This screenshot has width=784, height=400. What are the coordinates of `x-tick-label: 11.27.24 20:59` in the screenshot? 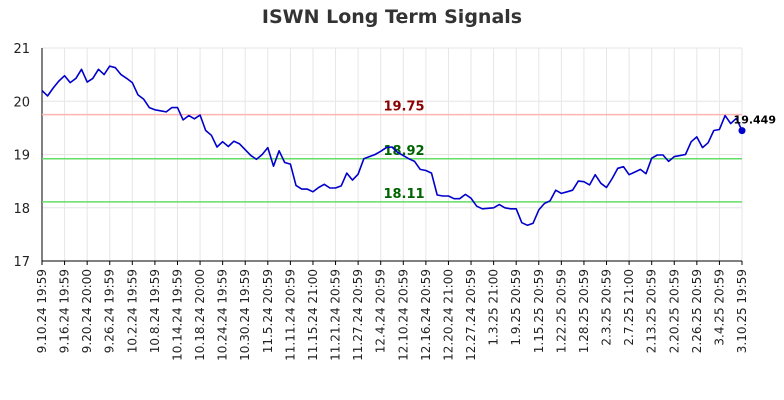 It's located at (358, 315).